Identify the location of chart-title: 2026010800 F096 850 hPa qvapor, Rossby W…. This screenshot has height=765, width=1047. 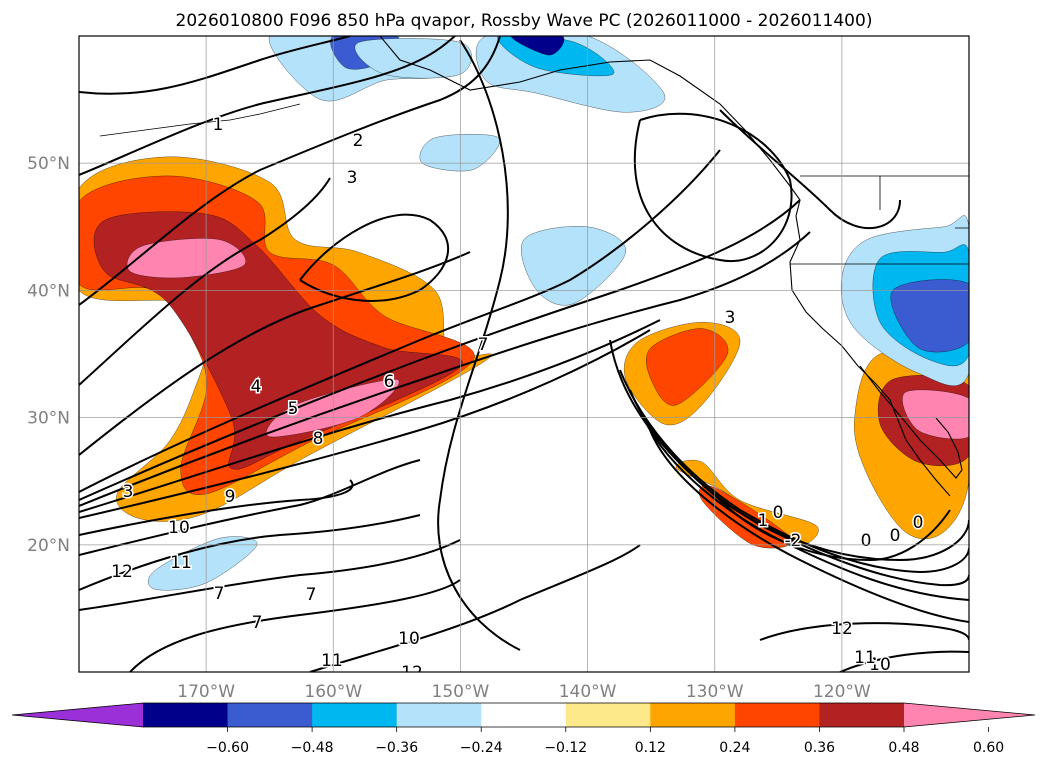
(524, 21).